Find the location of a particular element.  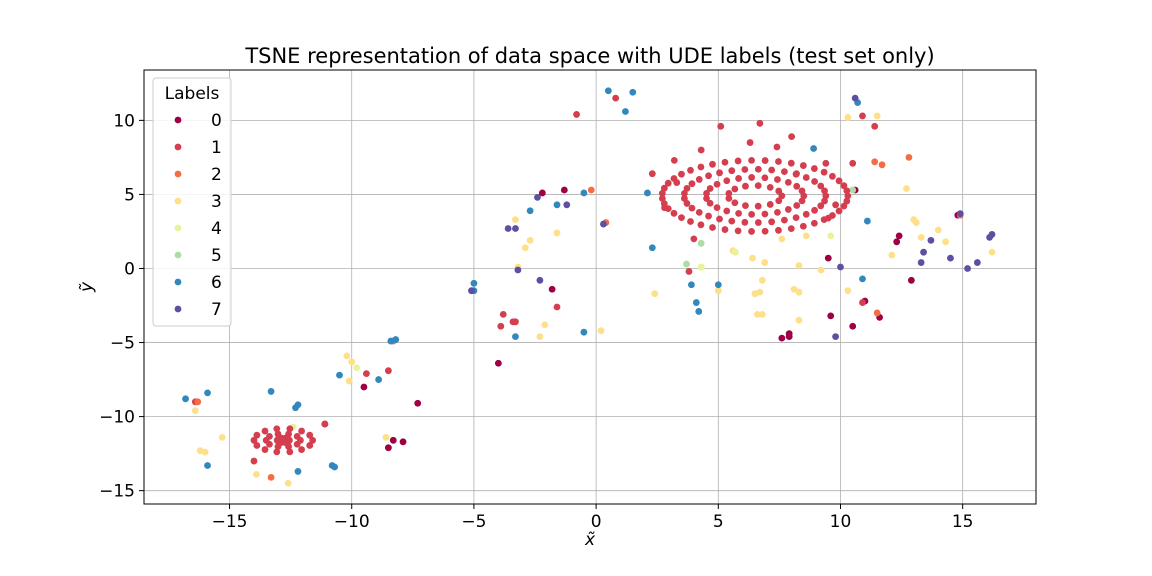

y-tick-label: 5 is located at coordinates (129, 195).